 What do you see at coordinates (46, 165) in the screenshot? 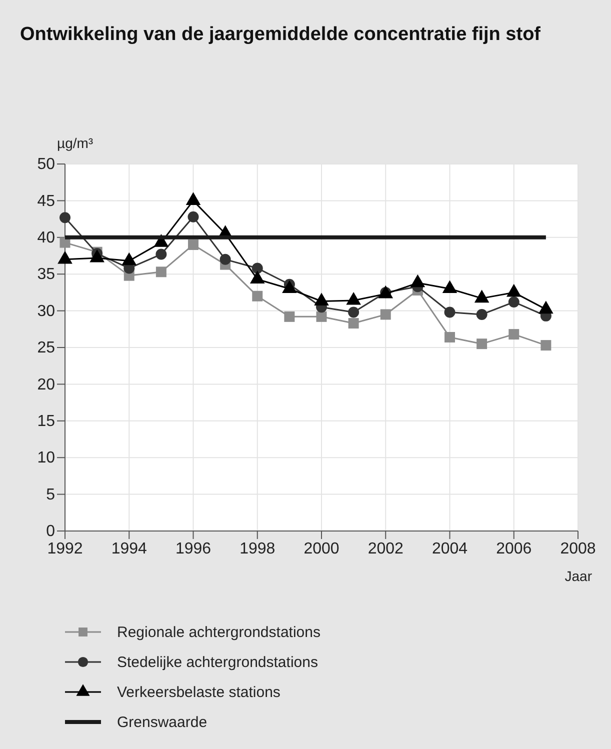
I see `y-tick-label: 50` at bounding box center [46, 165].